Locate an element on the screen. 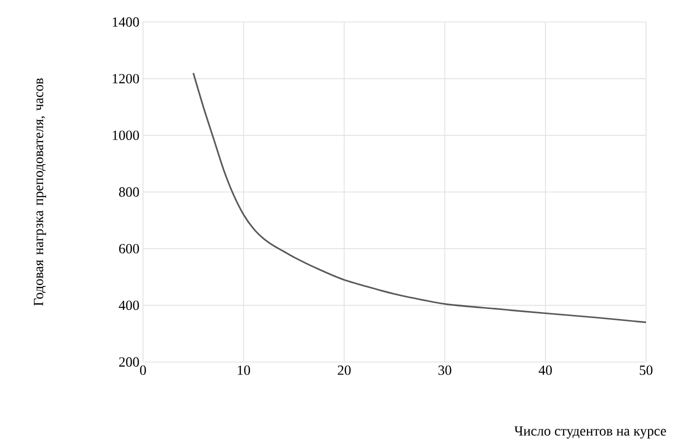 Image resolution: width=676 pixels, height=446 pixels. y-tick-label: 400 is located at coordinates (128, 305).